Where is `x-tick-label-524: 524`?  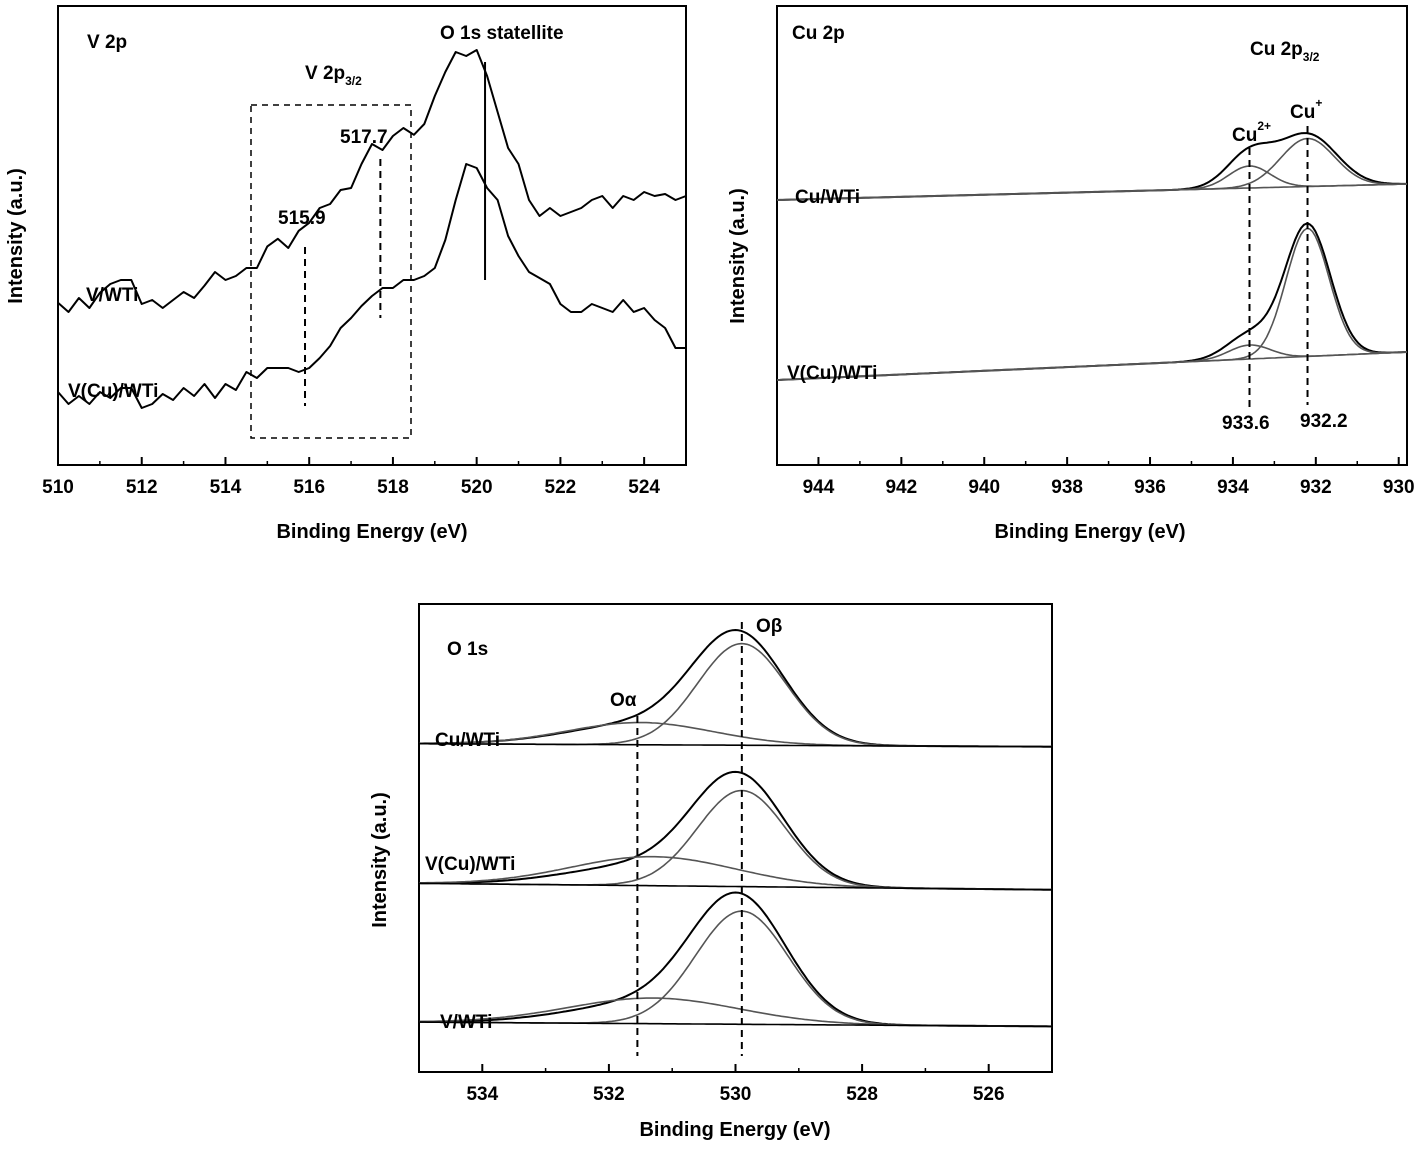
x-tick-label-524: 524 is located at coordinates (644, 487).